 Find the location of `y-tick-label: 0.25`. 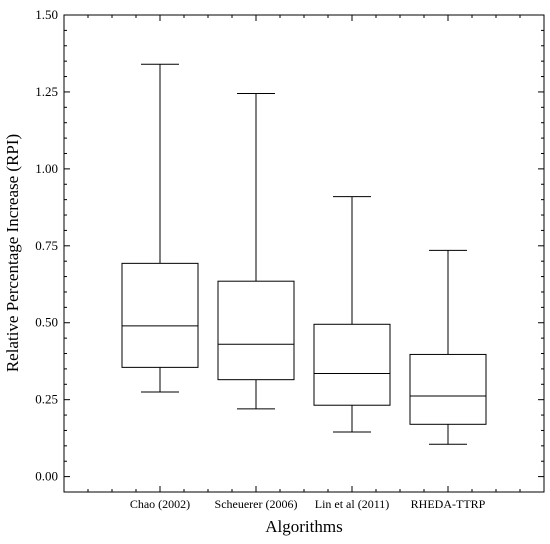

y-tick-label: 0.25 is located at coordinates (46, 399).